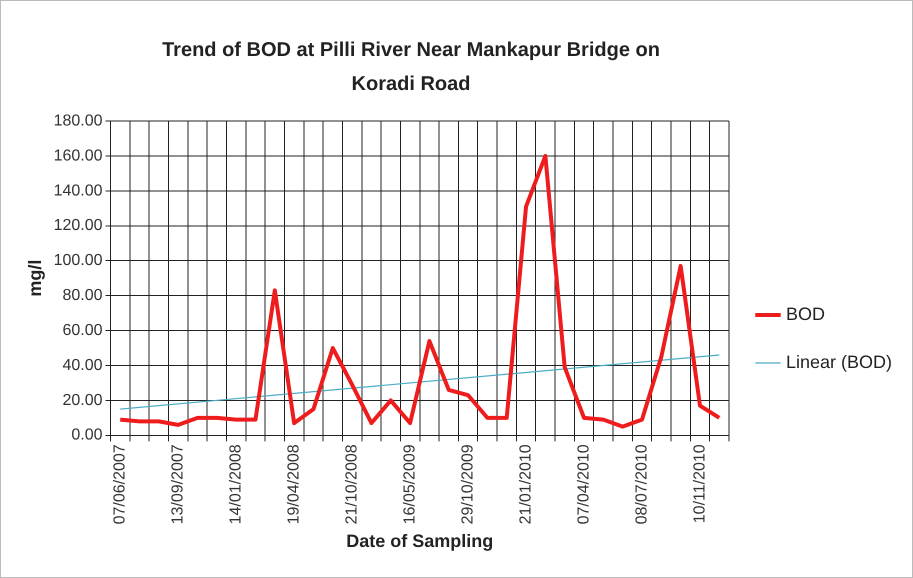 This screenshot has width=913, height=578. What do you see at coordinates (78, 191) in the screenshot?
I see `y-tick-label: 140.00` at bounding box center [78, 191].